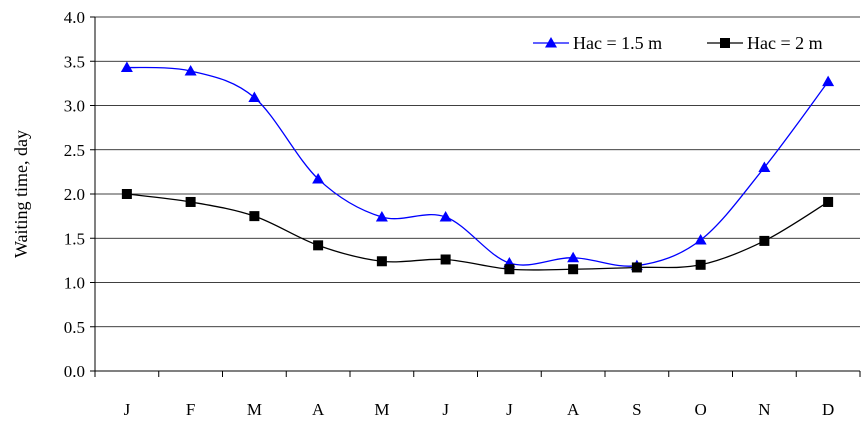  Describe the element at coordinates (74, 61) in the screenshot. I see `y-tick-label: 3.5` at that location.